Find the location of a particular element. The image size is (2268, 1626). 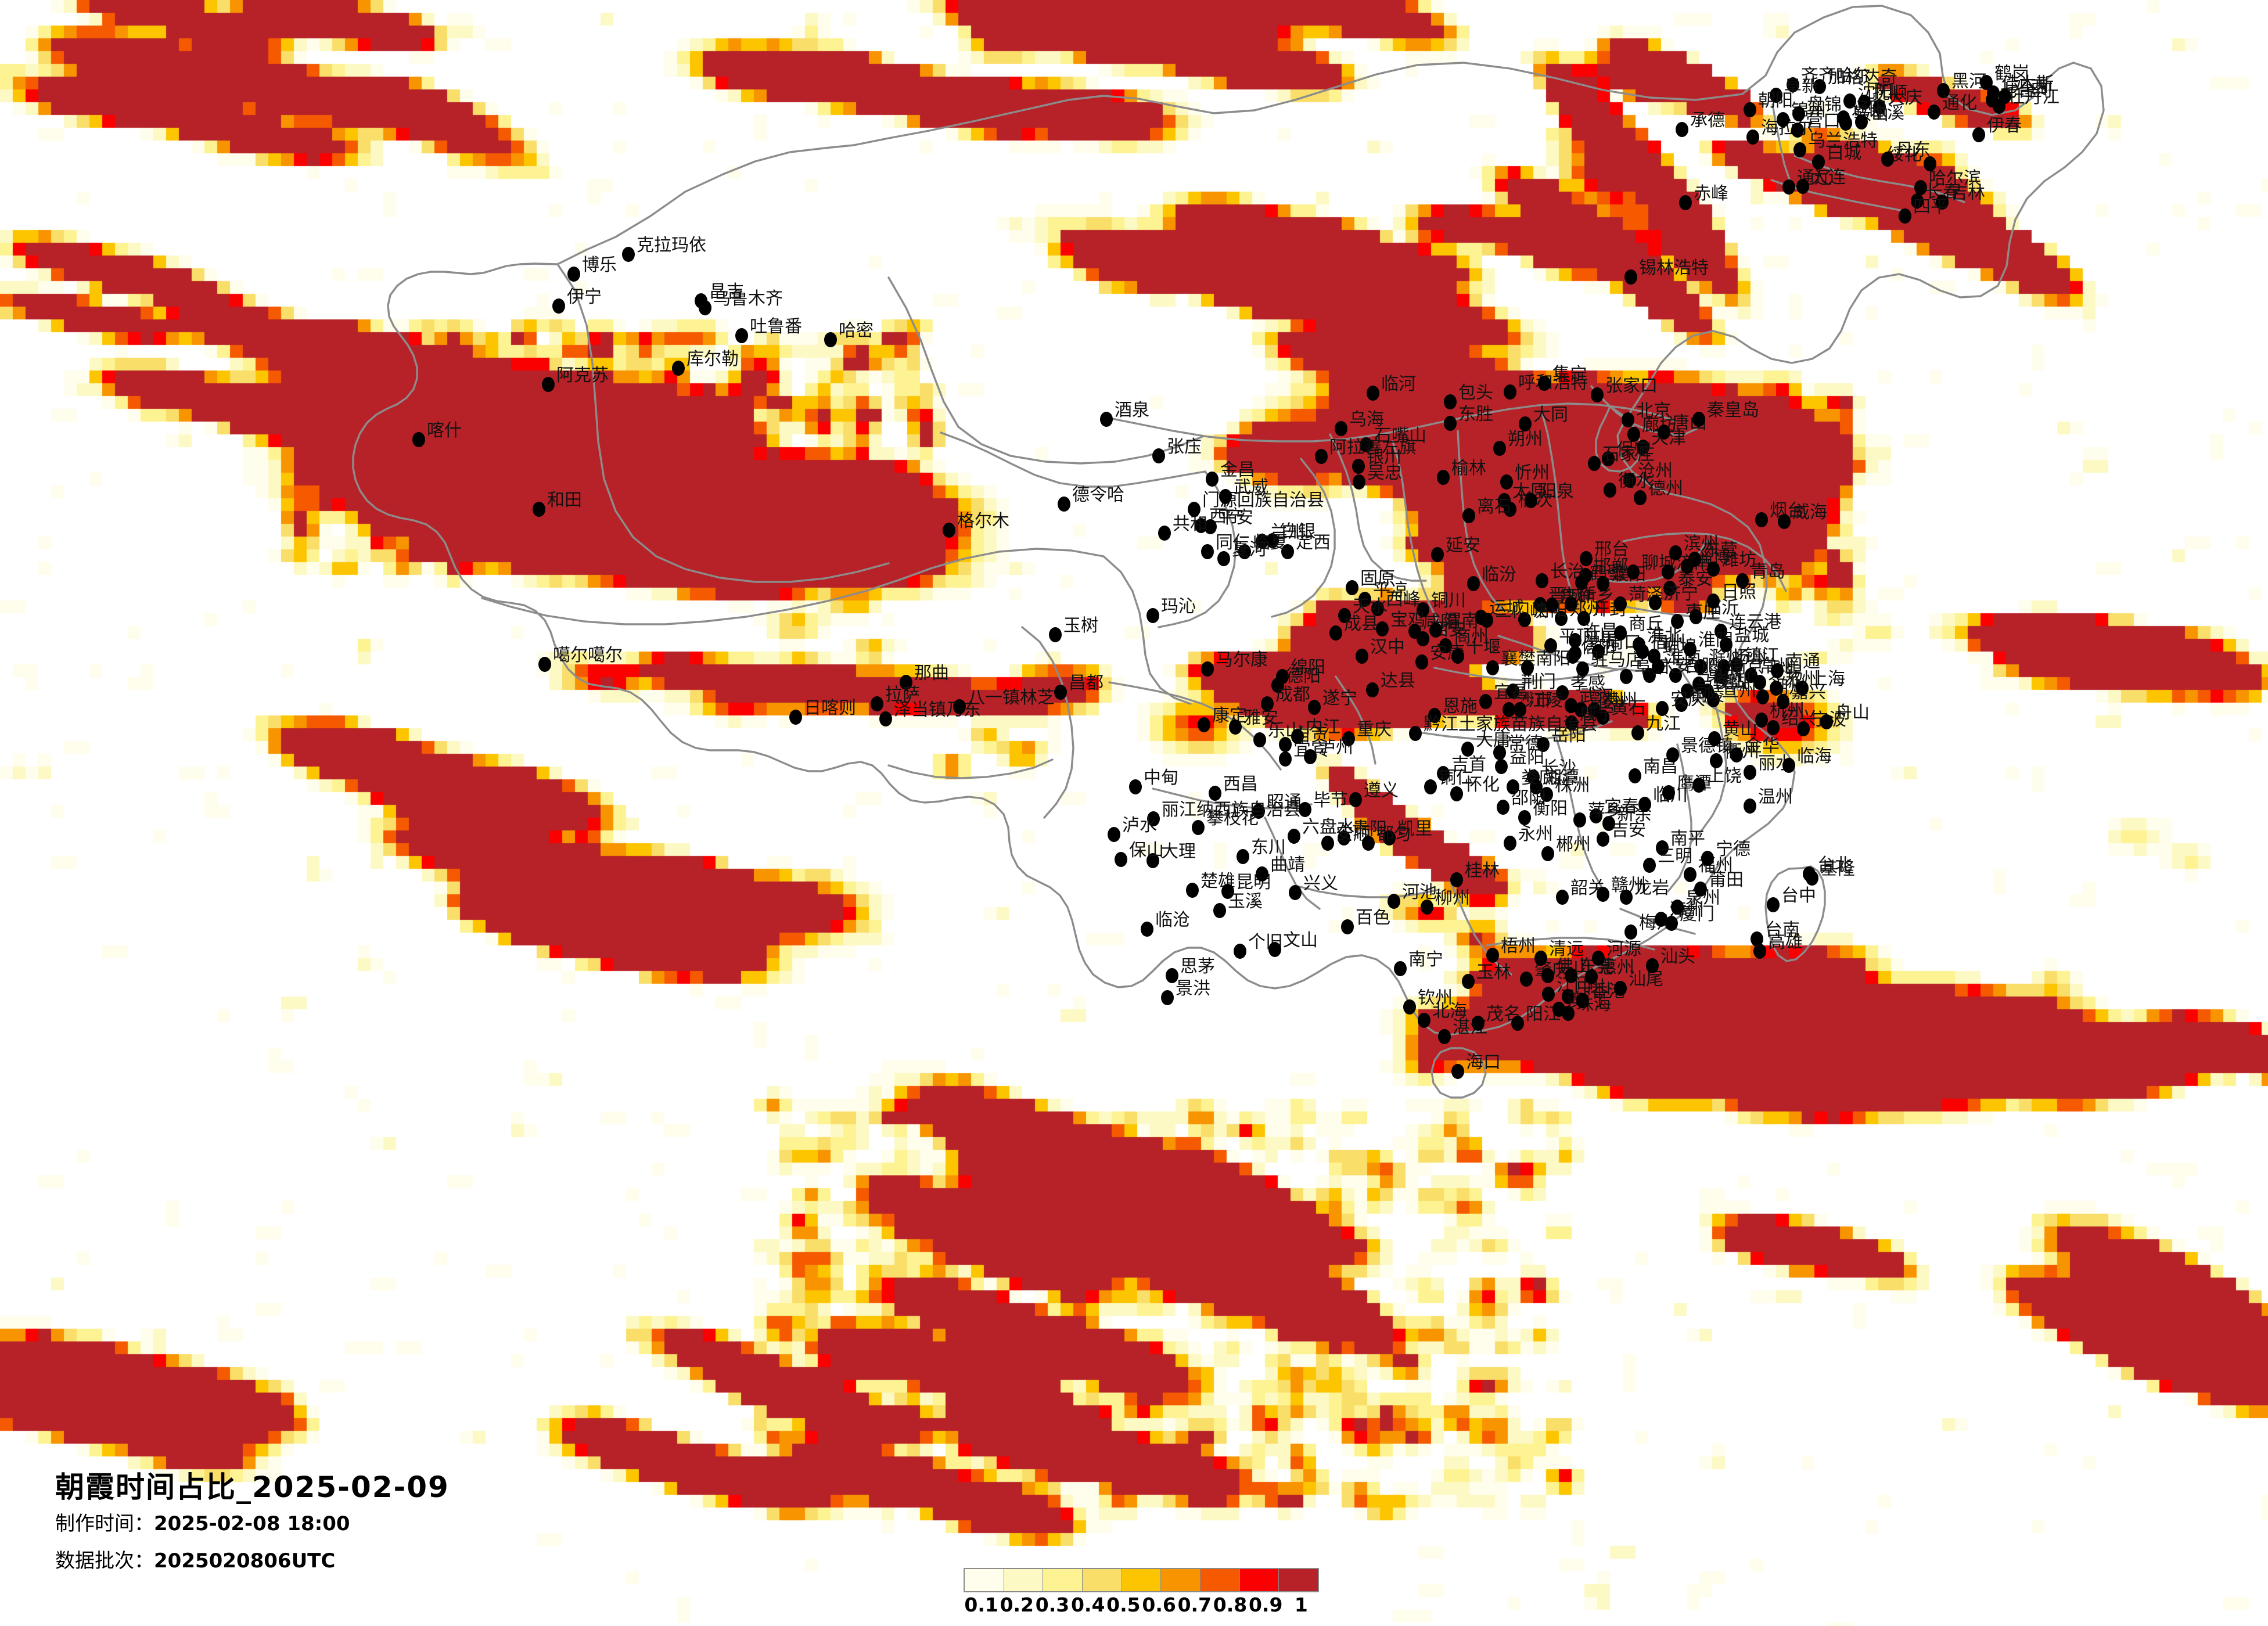

city-label: 伊春 is located at coordinates (2004, 126).